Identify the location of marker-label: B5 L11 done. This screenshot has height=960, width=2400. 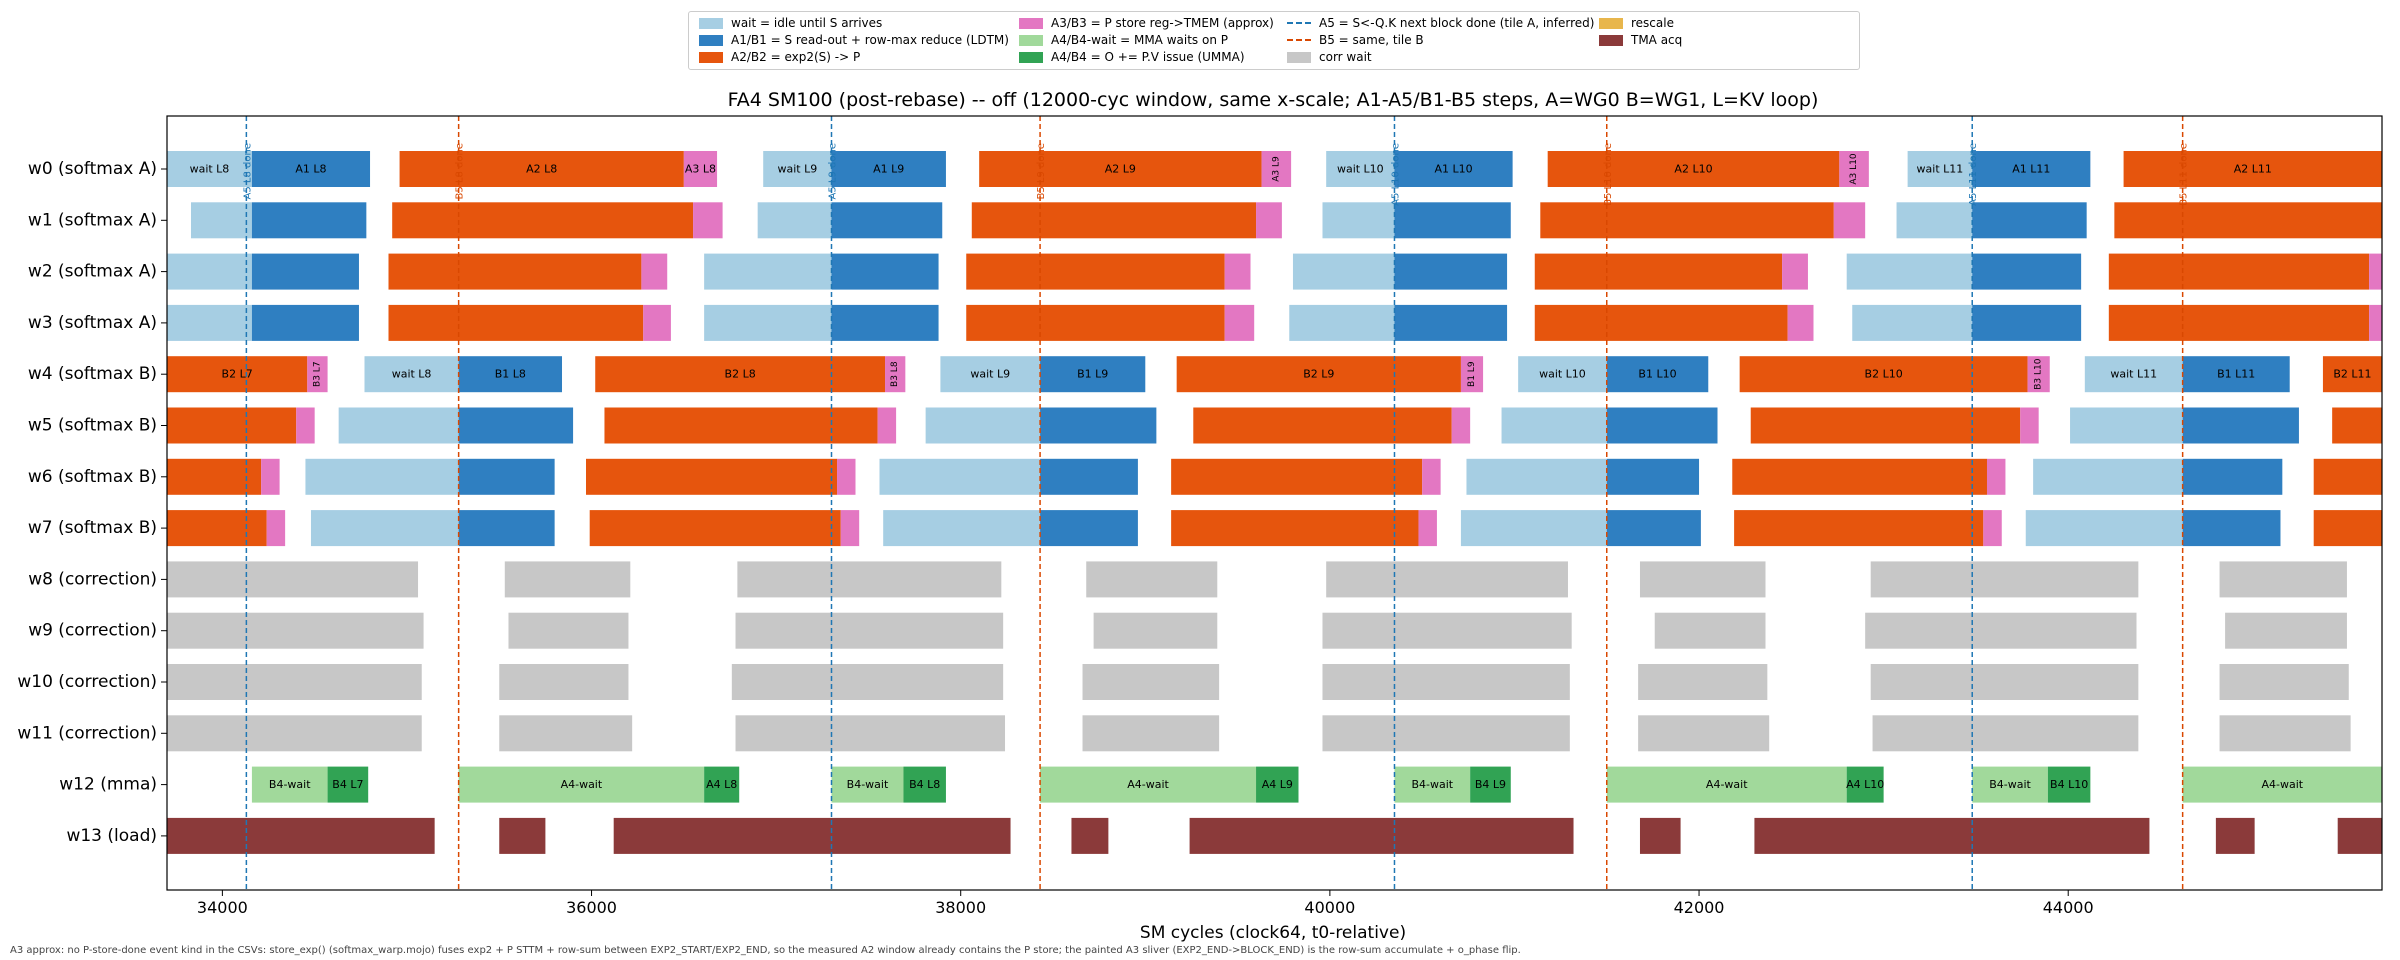
(2184, 174).